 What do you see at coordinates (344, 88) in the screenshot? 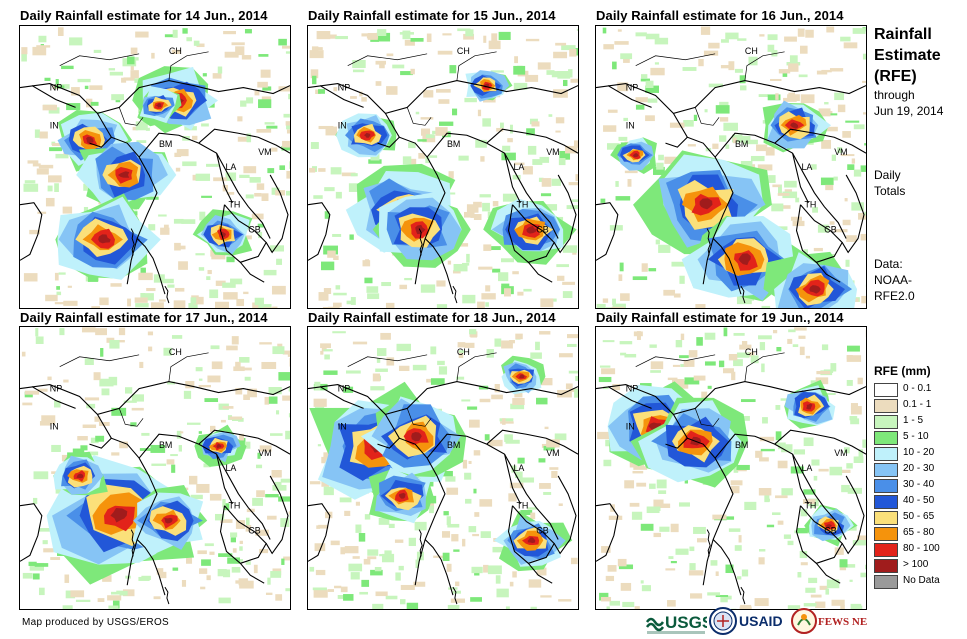
I see `country-label-np: NP` at bounding box center [344, 88].